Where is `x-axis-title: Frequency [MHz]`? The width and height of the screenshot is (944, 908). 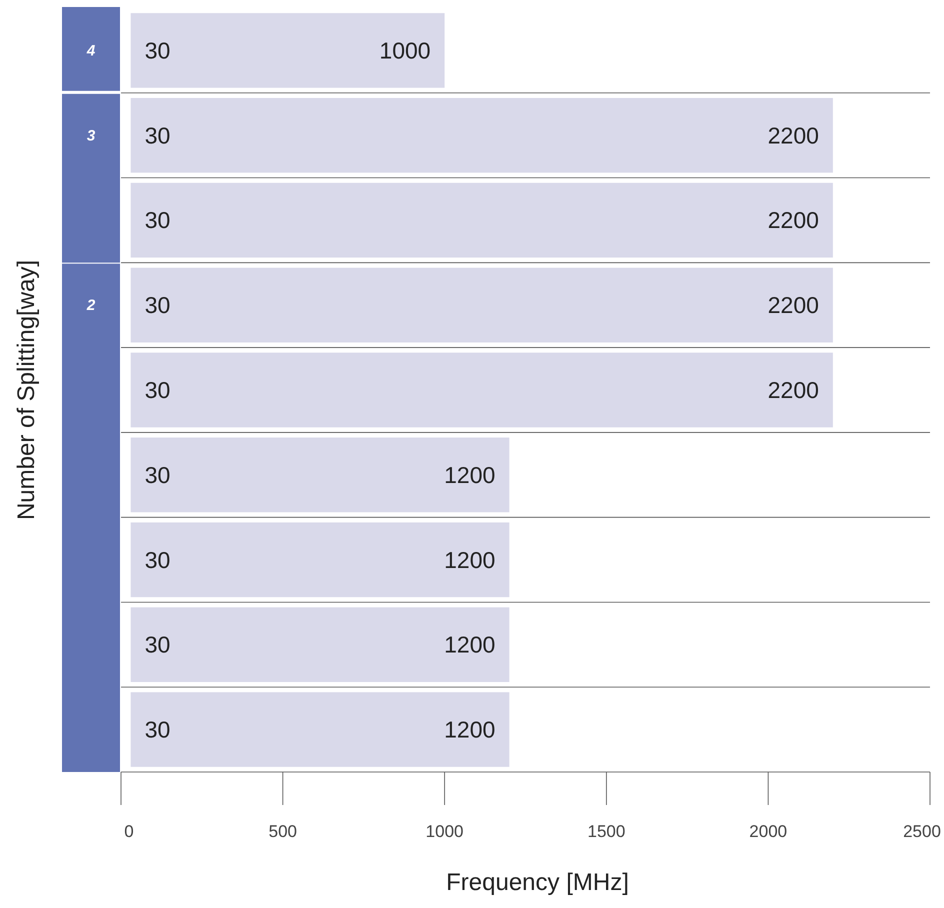
x-axis-title: Frequency [MHz] is located at coordinates (537, 882).